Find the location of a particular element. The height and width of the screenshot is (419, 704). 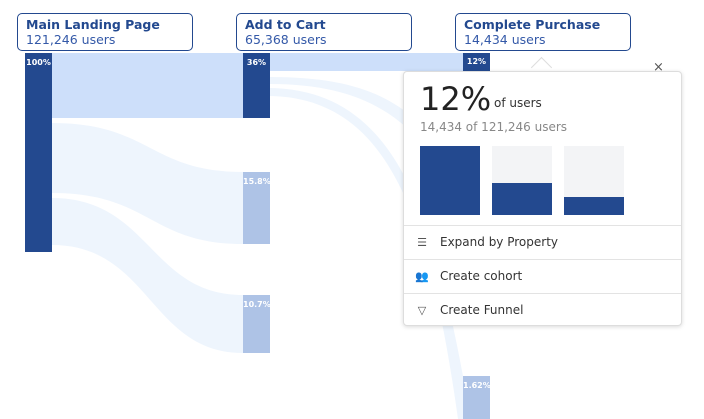

action-label: Expand by Property is located at coordinates (499, 242).